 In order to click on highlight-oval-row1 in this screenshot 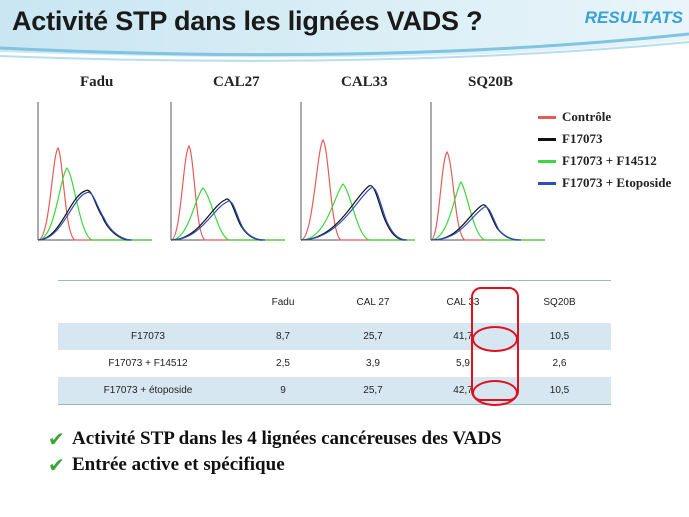, I will do `click(495, 339)`.